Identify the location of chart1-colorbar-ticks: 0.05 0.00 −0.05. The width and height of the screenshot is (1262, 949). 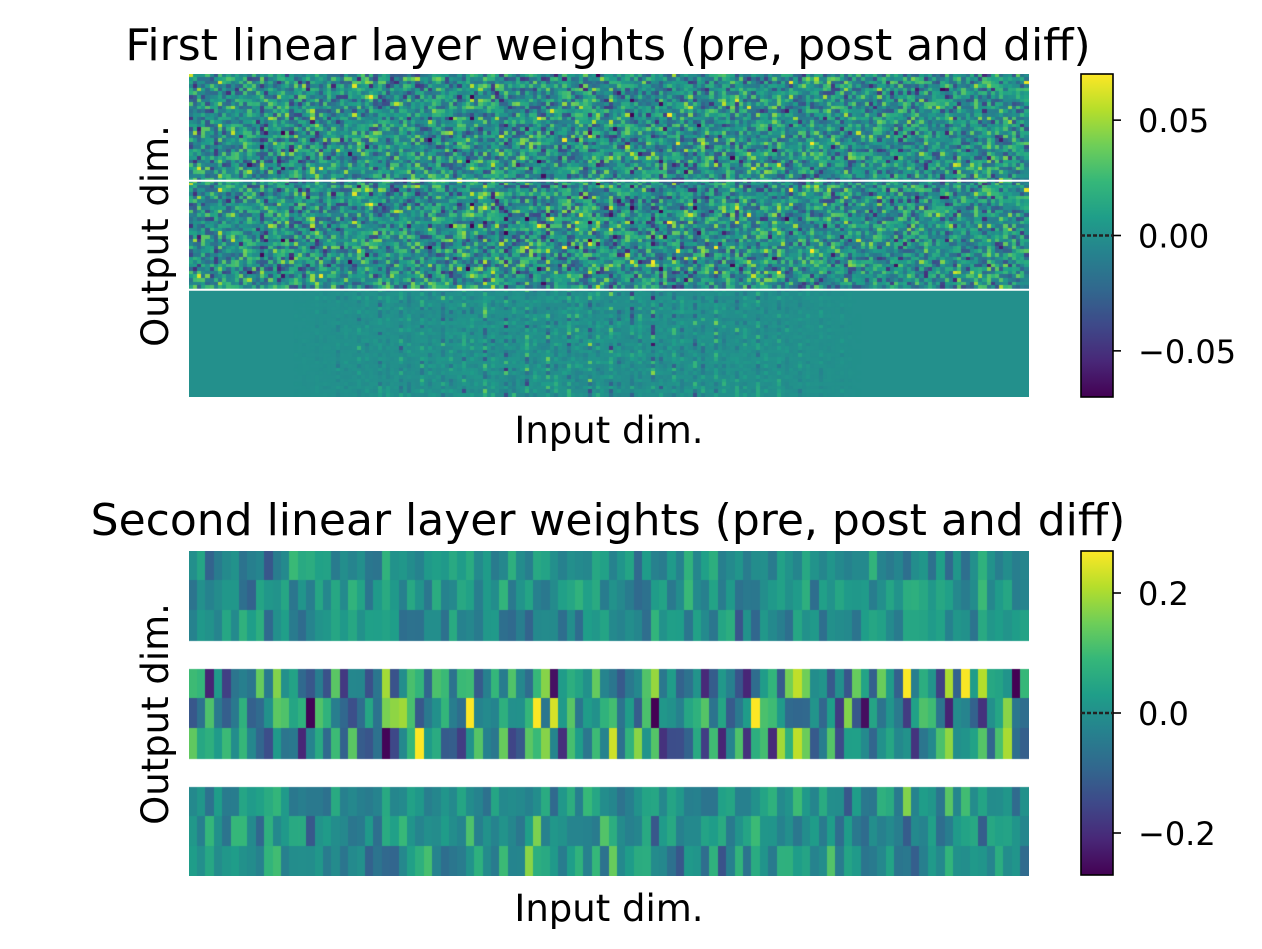
(1158, 236).